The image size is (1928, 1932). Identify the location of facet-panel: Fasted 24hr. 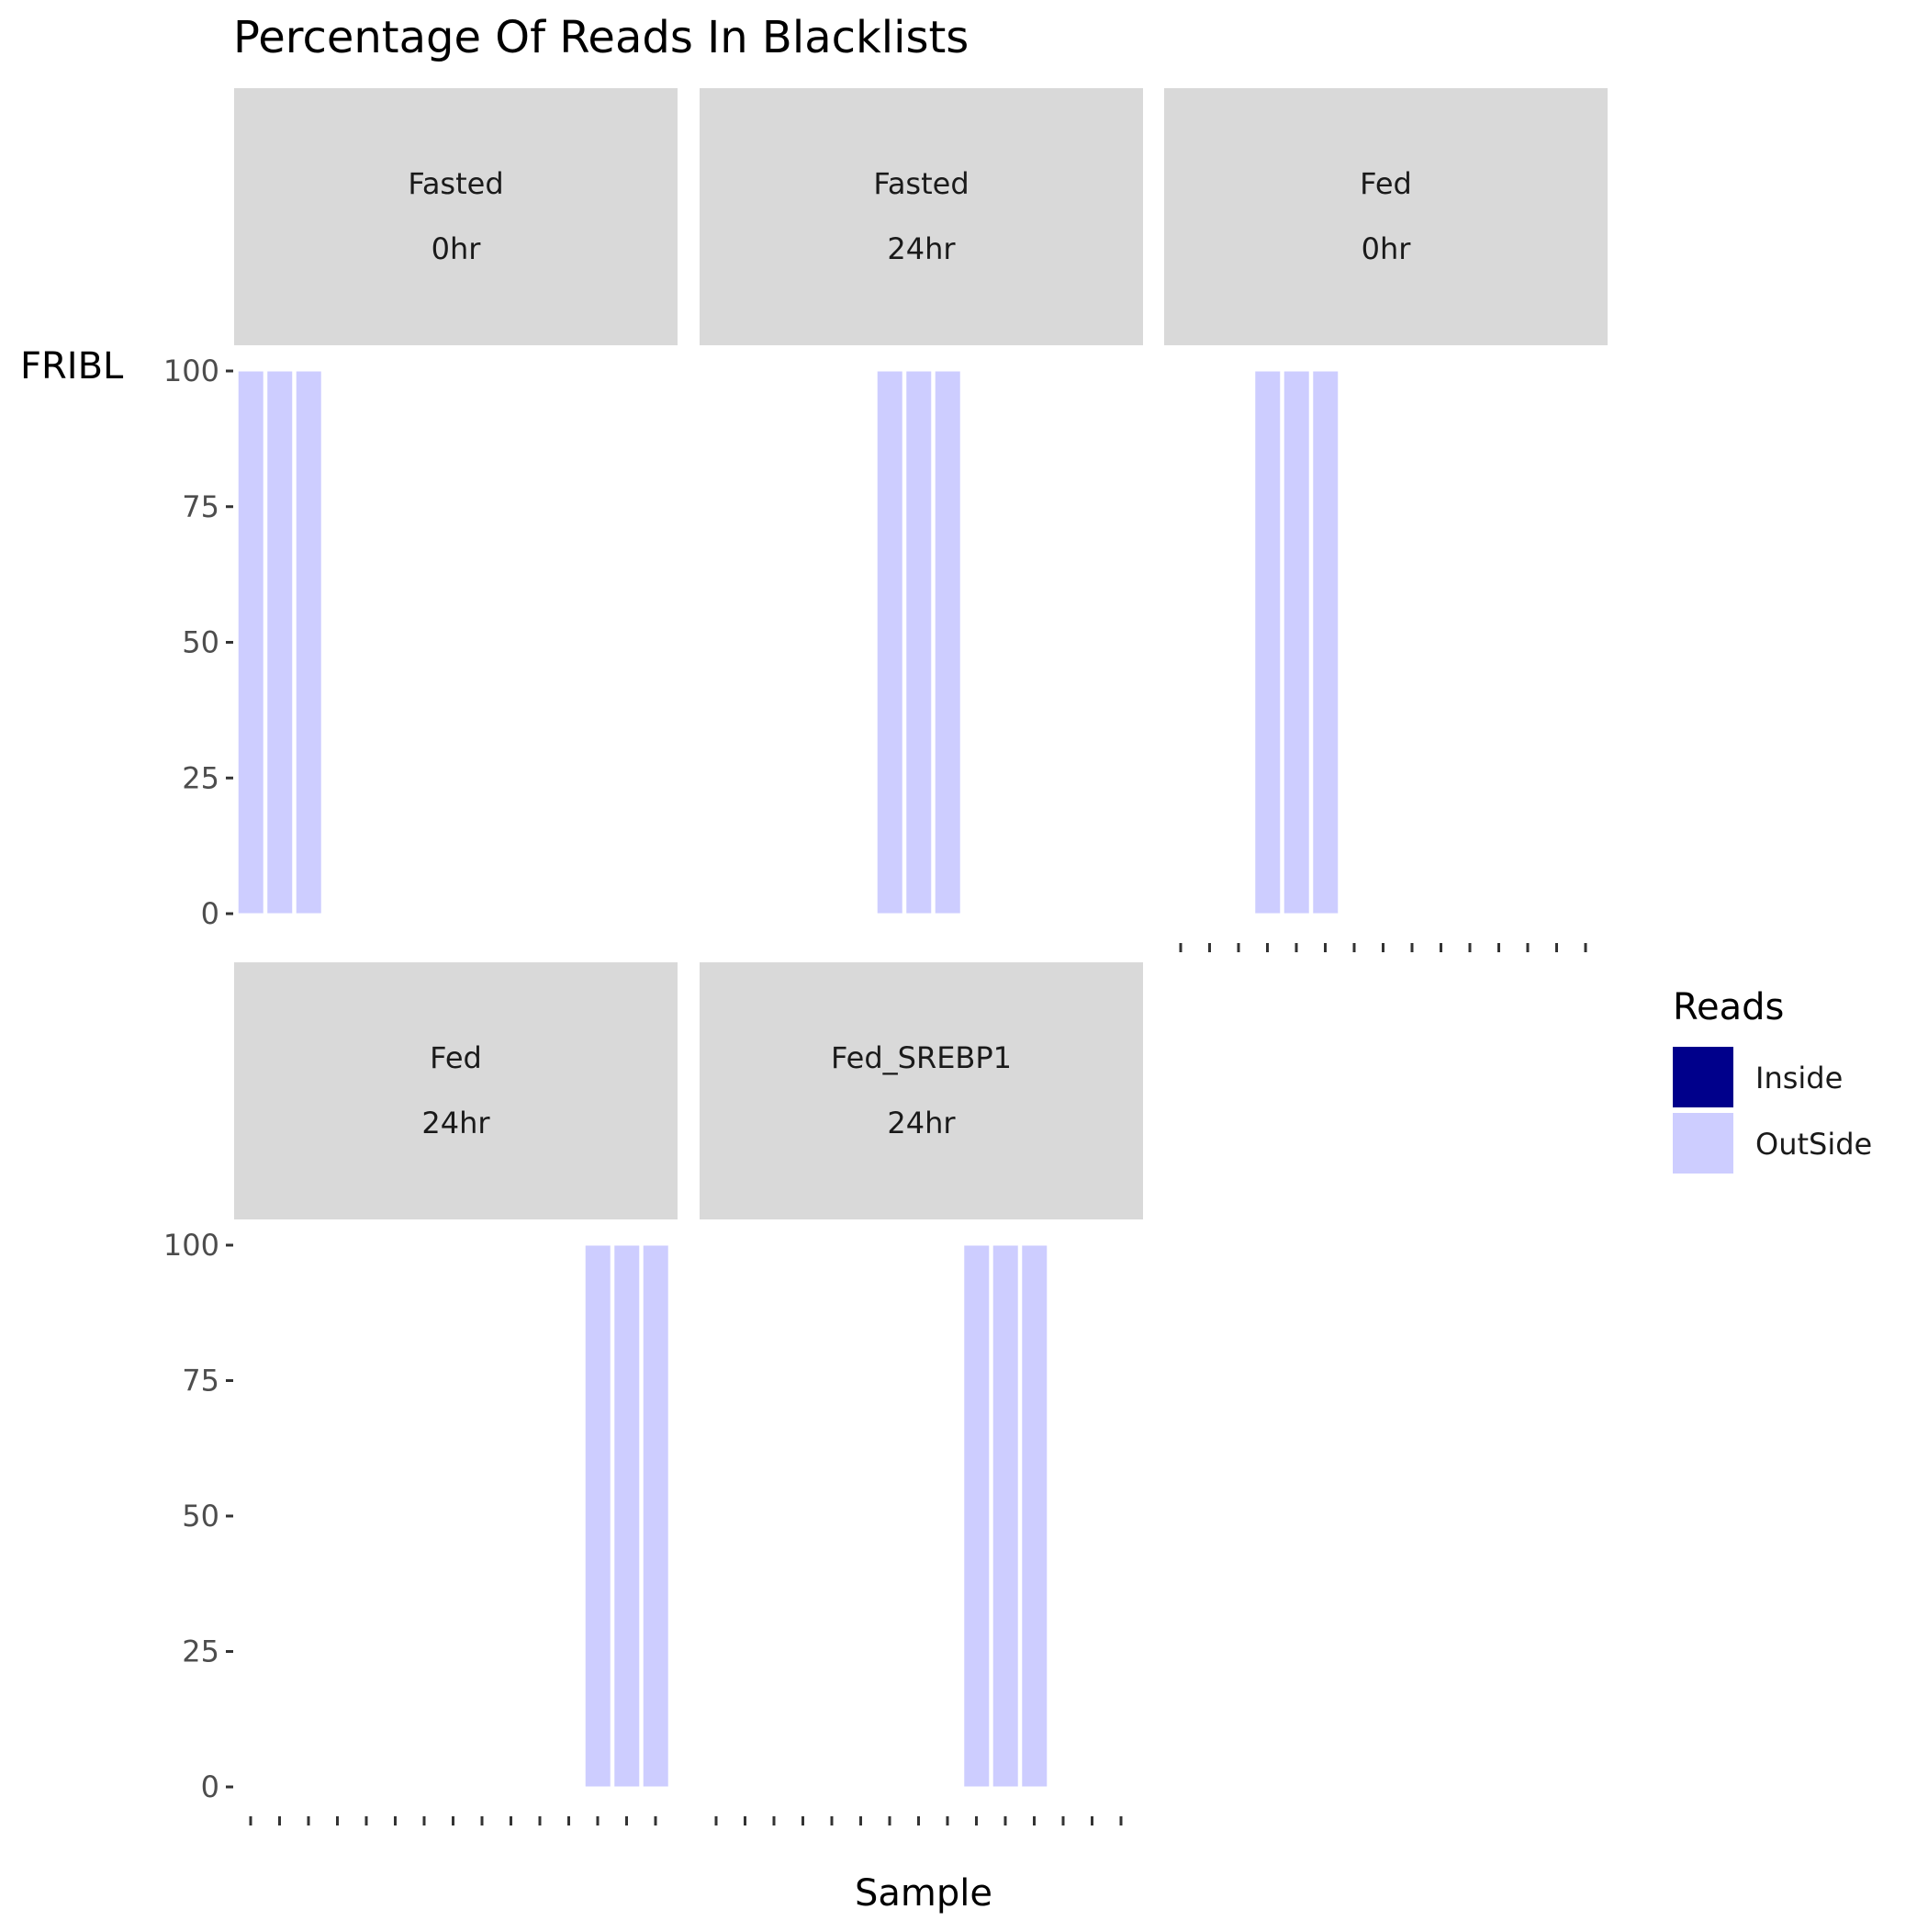
(921, 501).